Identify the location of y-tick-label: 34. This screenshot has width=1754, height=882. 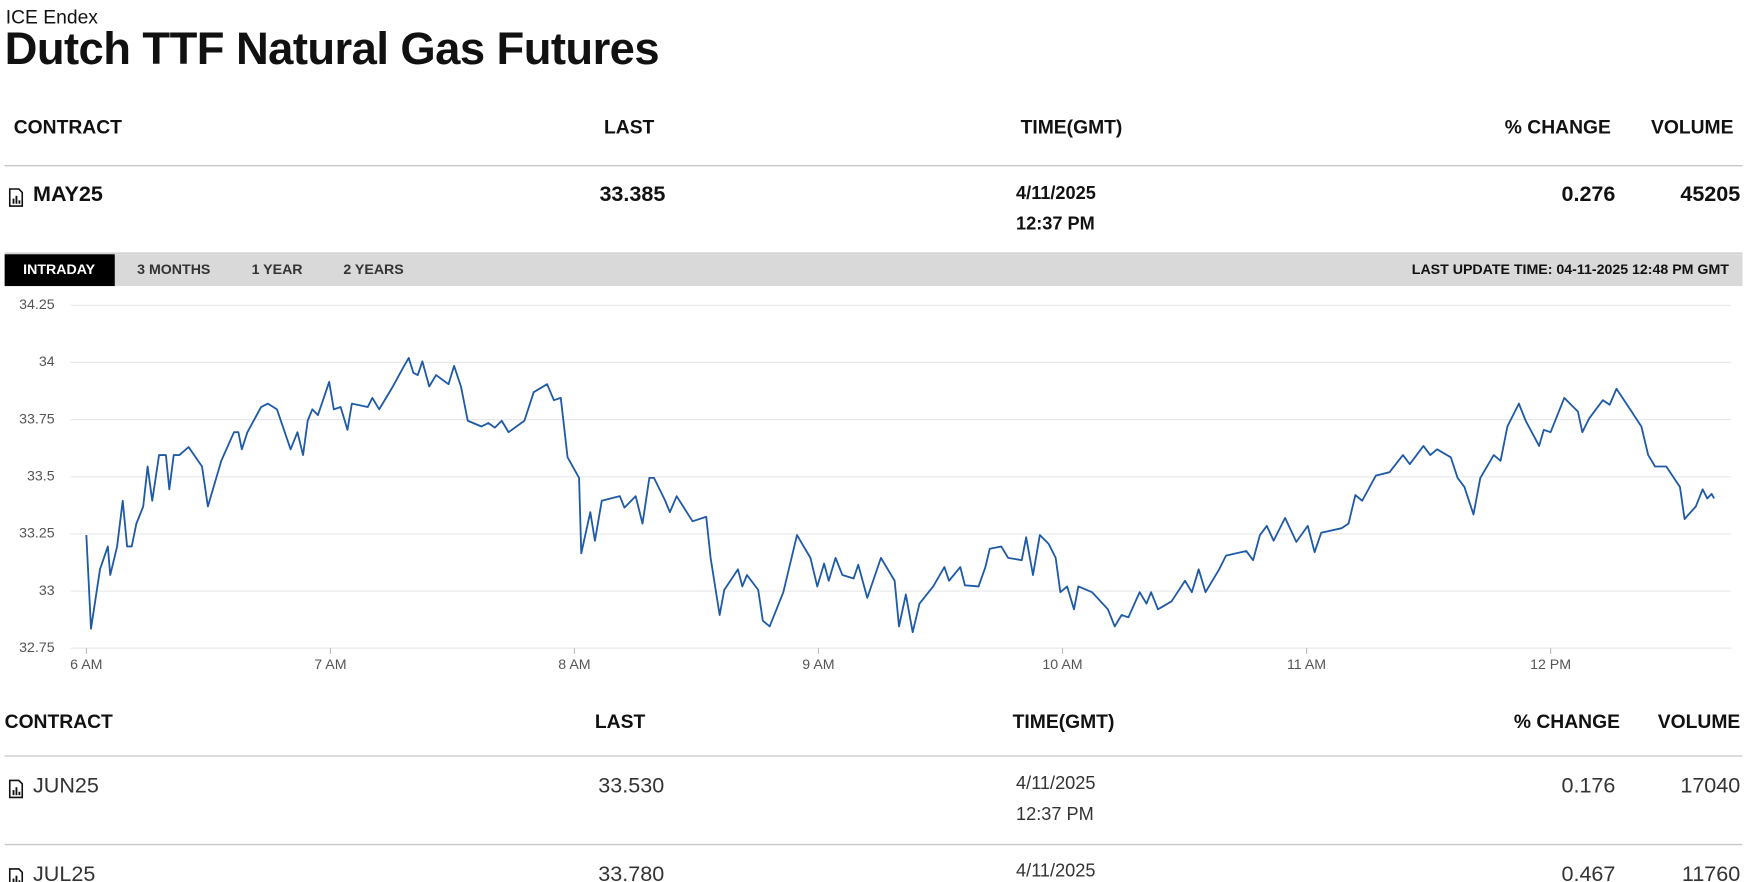
(47, 362).